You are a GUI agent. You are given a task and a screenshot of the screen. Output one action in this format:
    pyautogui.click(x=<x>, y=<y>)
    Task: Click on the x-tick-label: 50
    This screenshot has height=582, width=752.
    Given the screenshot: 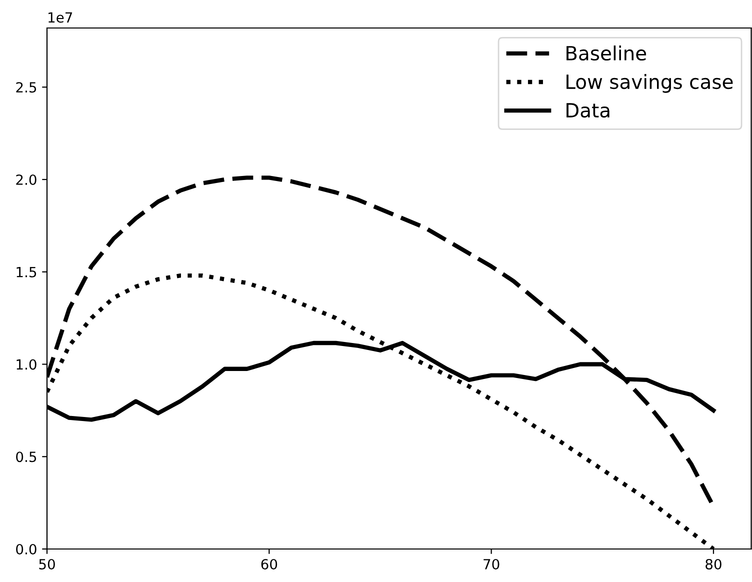 What is the action you would take?
    pyautogui.click(x=47, y=564)
    